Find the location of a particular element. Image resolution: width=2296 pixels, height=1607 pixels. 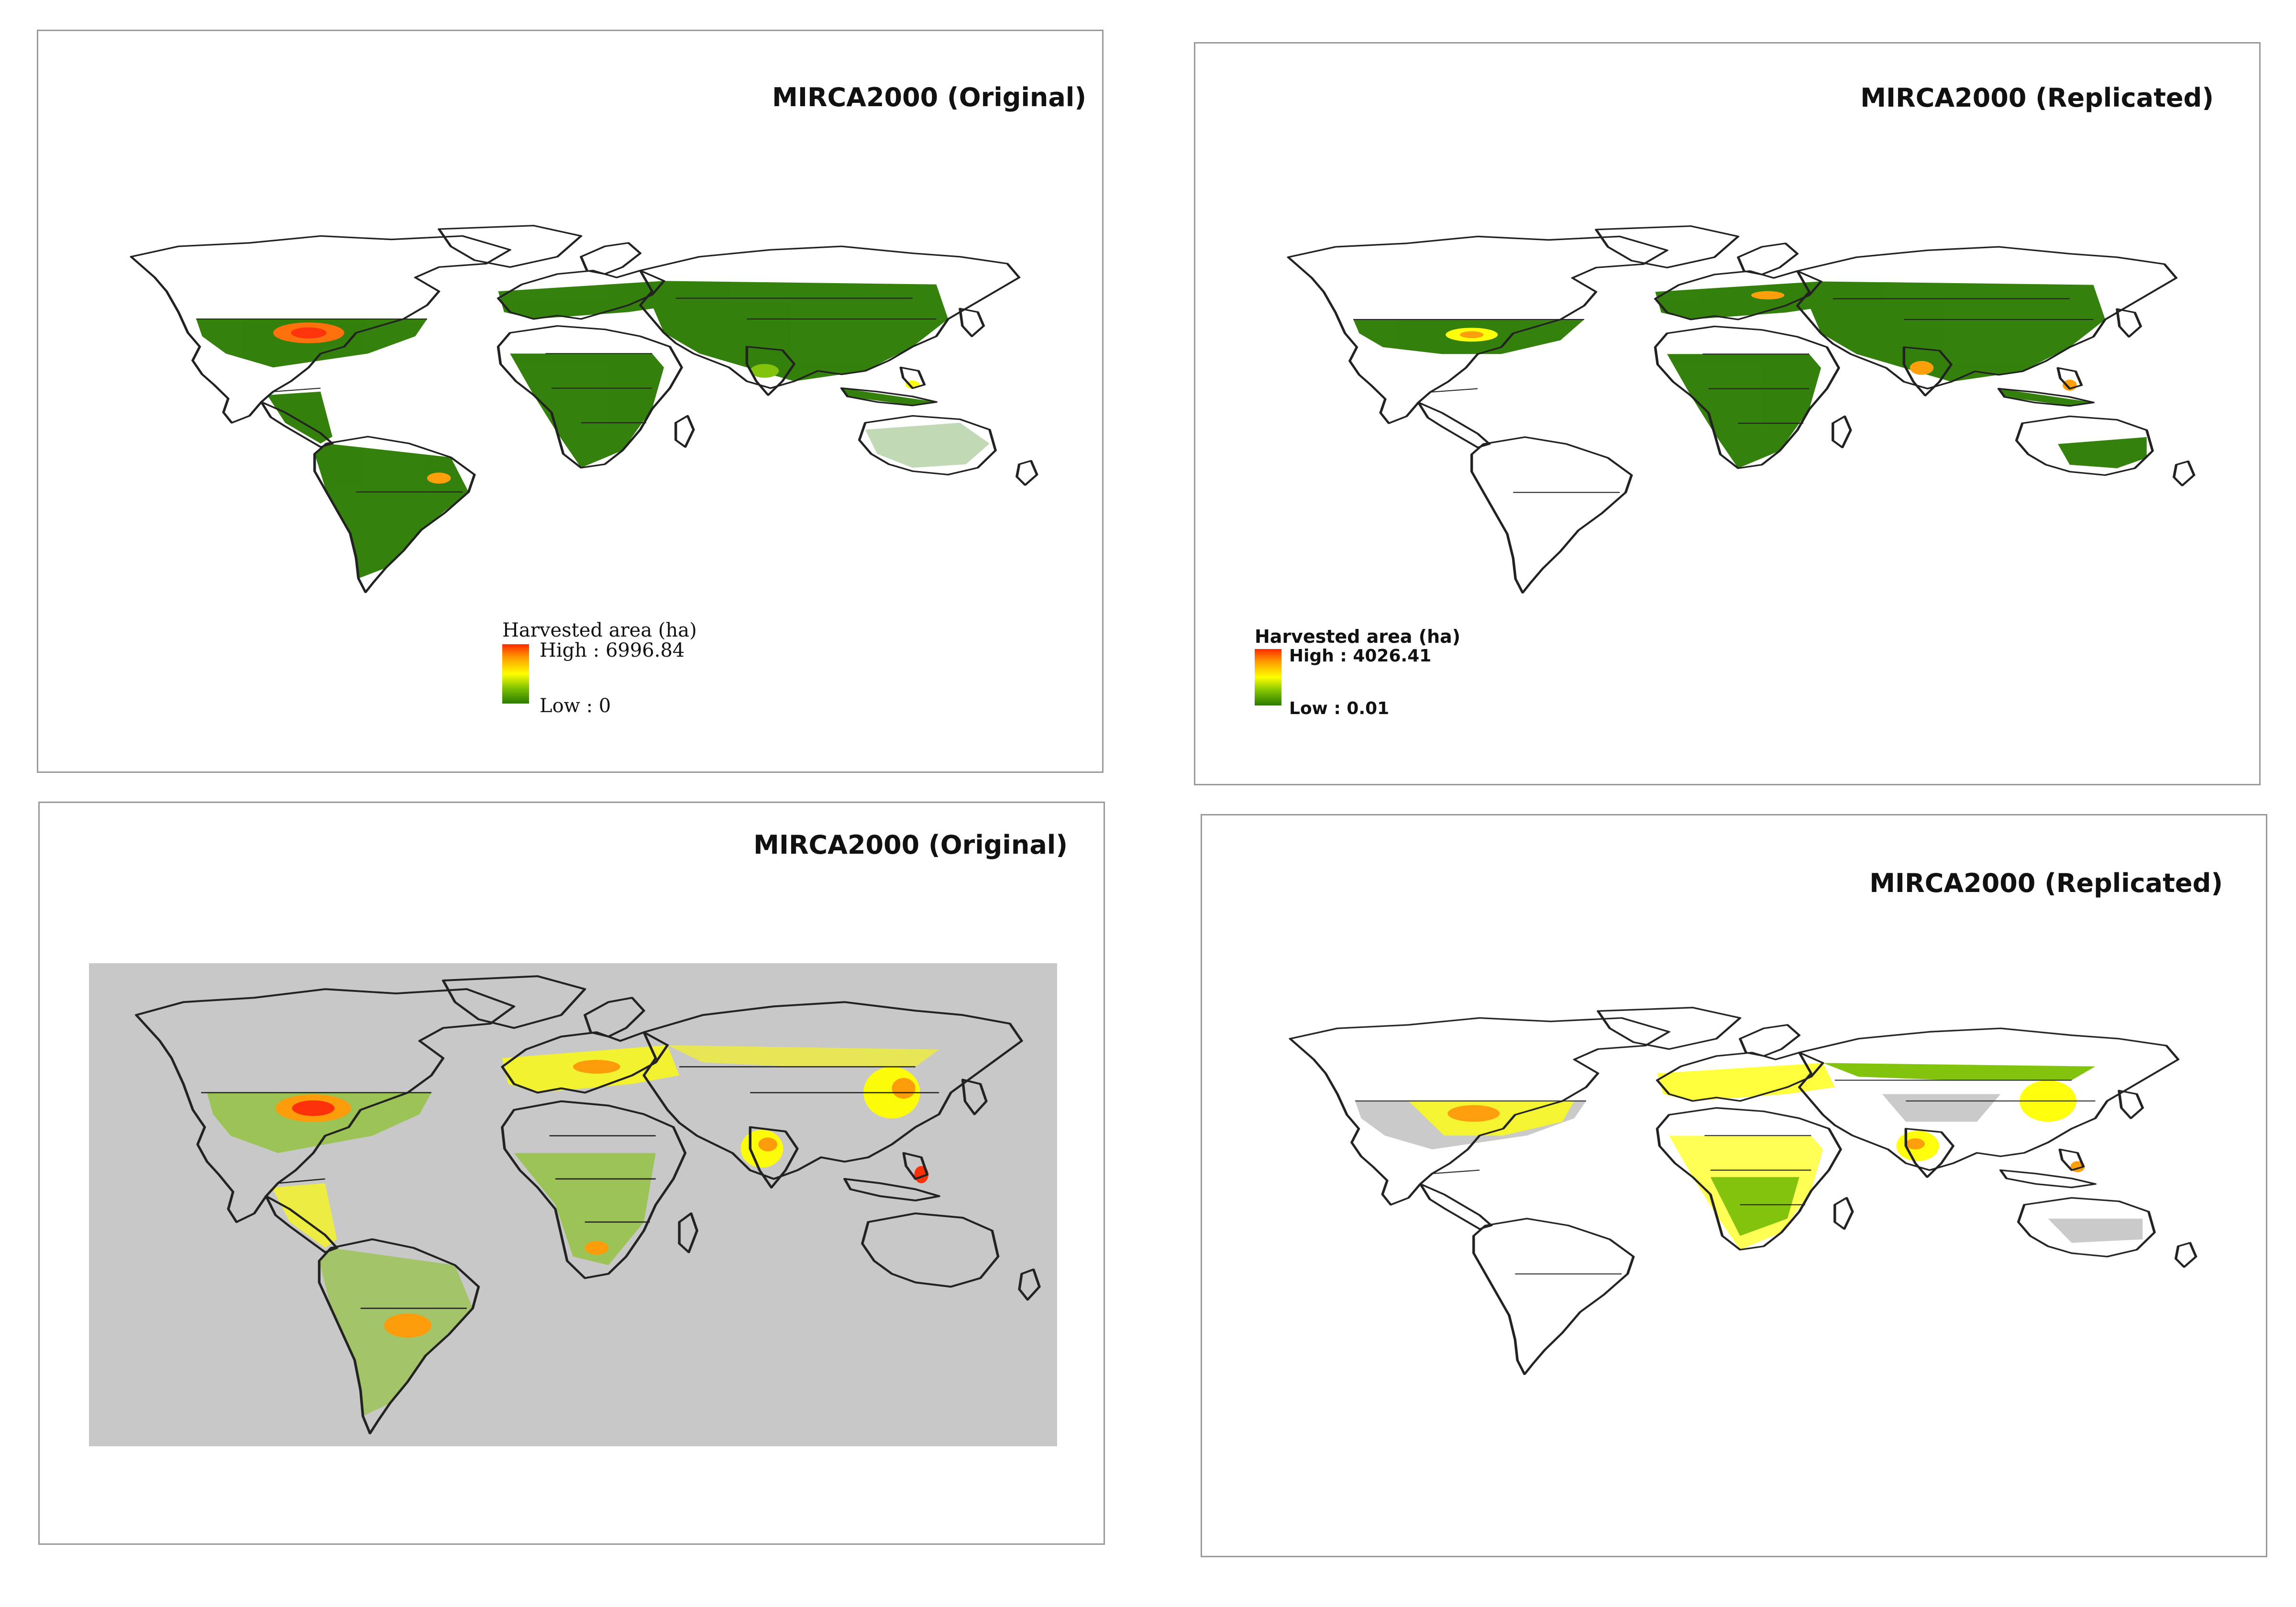

legend-low-label: Low : 0.01 is located at coordinates (1340, 708).